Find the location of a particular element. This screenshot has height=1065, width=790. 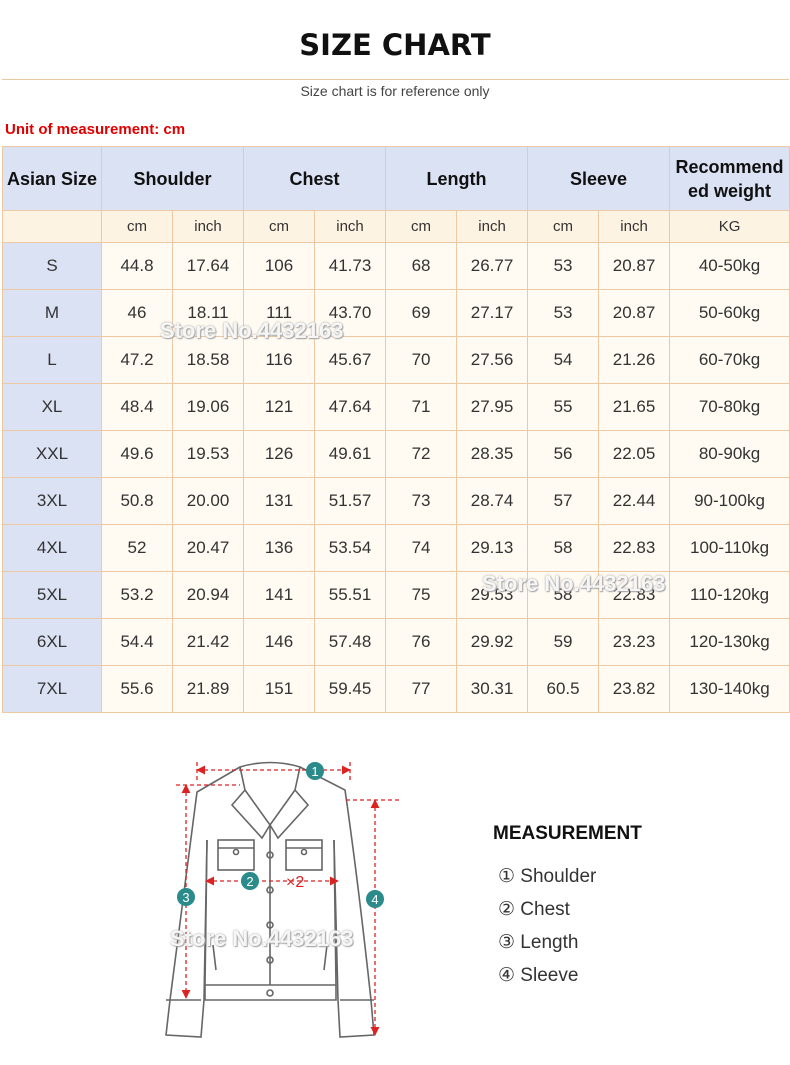

column-header: Chest is located at coordinates (315, 178).